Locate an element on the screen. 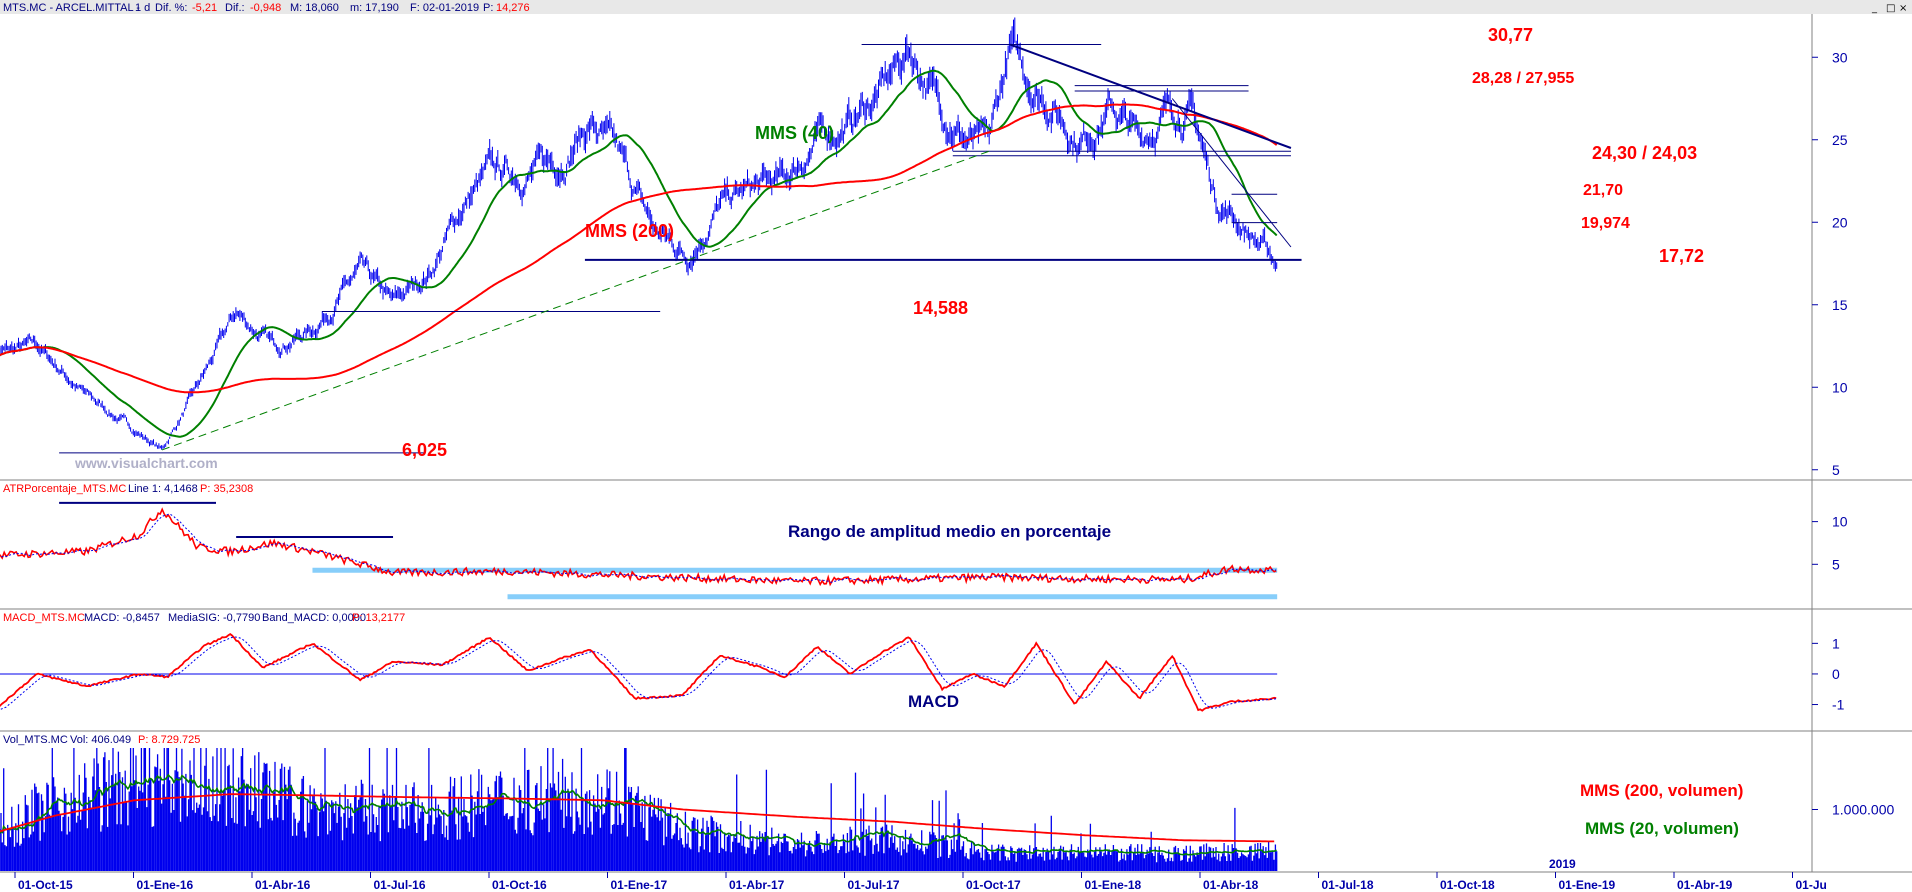 The height and width of the screenshot is (892, 1912). xtick-label: 01-Jul-17 is located at coordinates (874, 885).